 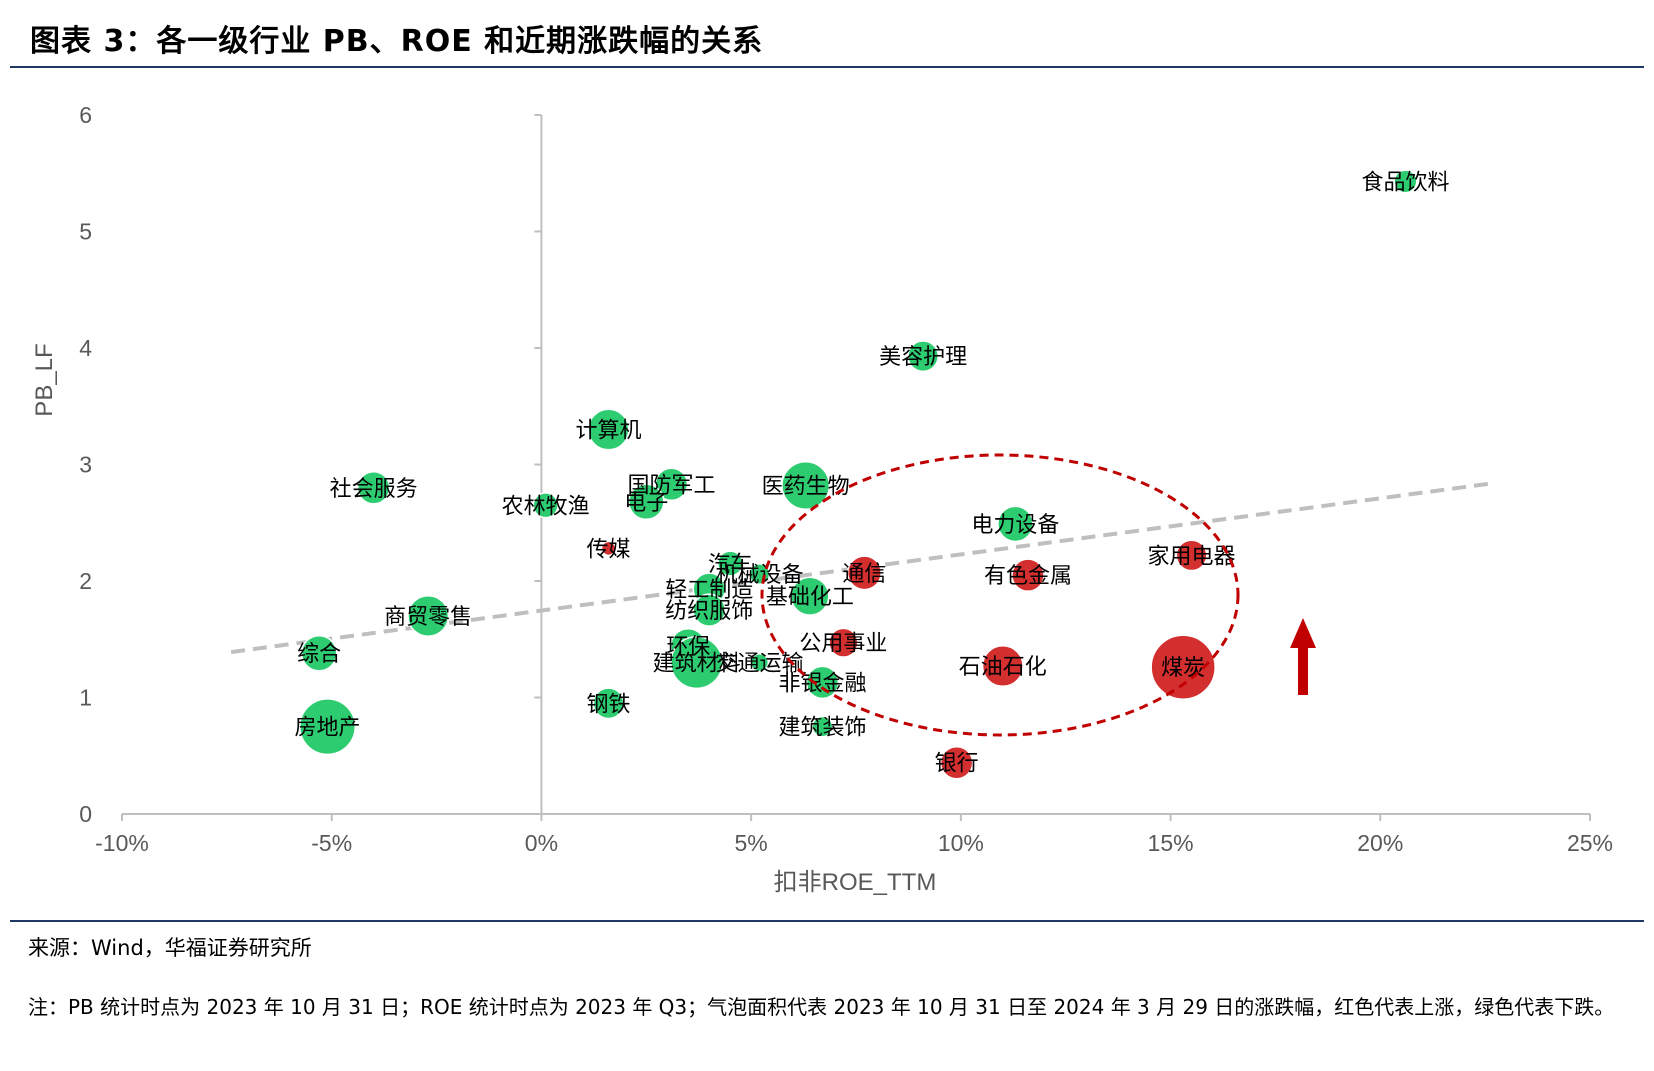 I want to click on bubble-label: 纺织服饰, so click(x=709, y=611).